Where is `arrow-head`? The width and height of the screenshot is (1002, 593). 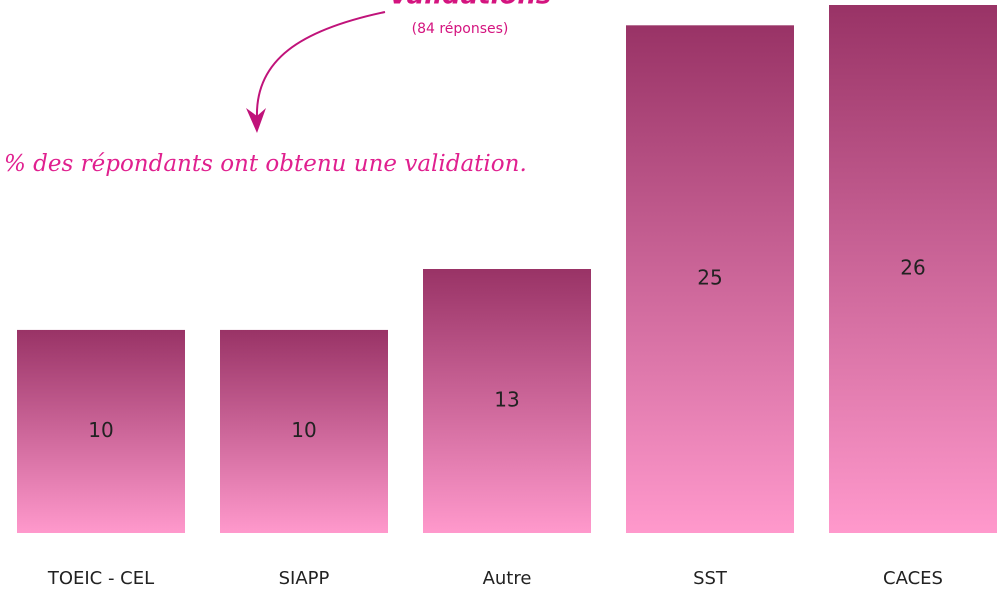 arrow-head is located at coordinates (256, 120).